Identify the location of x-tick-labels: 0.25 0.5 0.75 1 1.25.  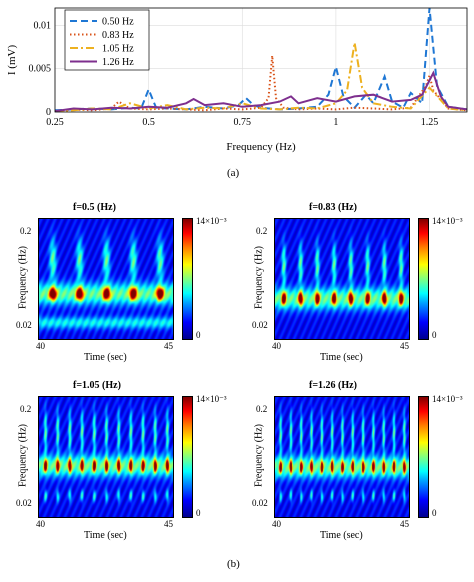
(242, 122).